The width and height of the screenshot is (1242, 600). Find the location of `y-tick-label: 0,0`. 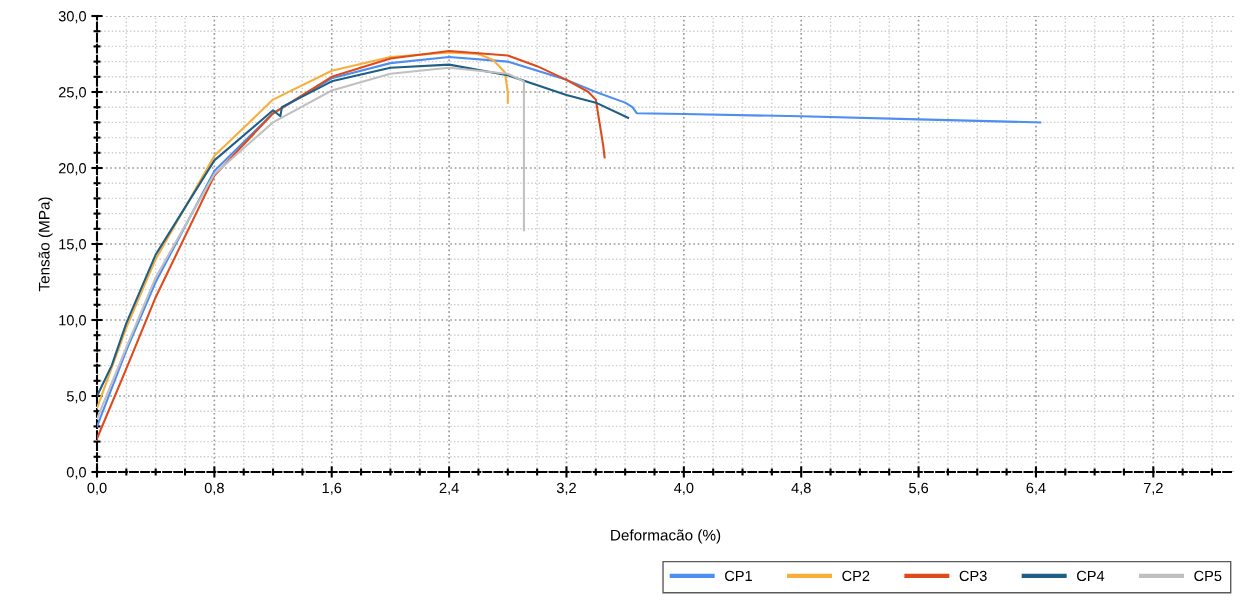

y-tick-label: 0,0 is located at coordinates (76, 473).